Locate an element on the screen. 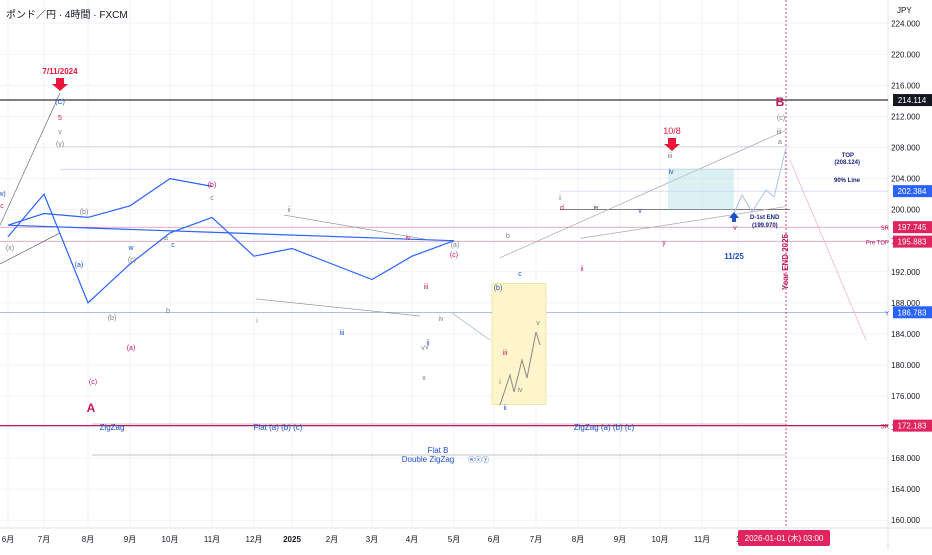 The image size is (932, 555). annotation-date-1125: 11/25 is located at coordinates (734, 256).